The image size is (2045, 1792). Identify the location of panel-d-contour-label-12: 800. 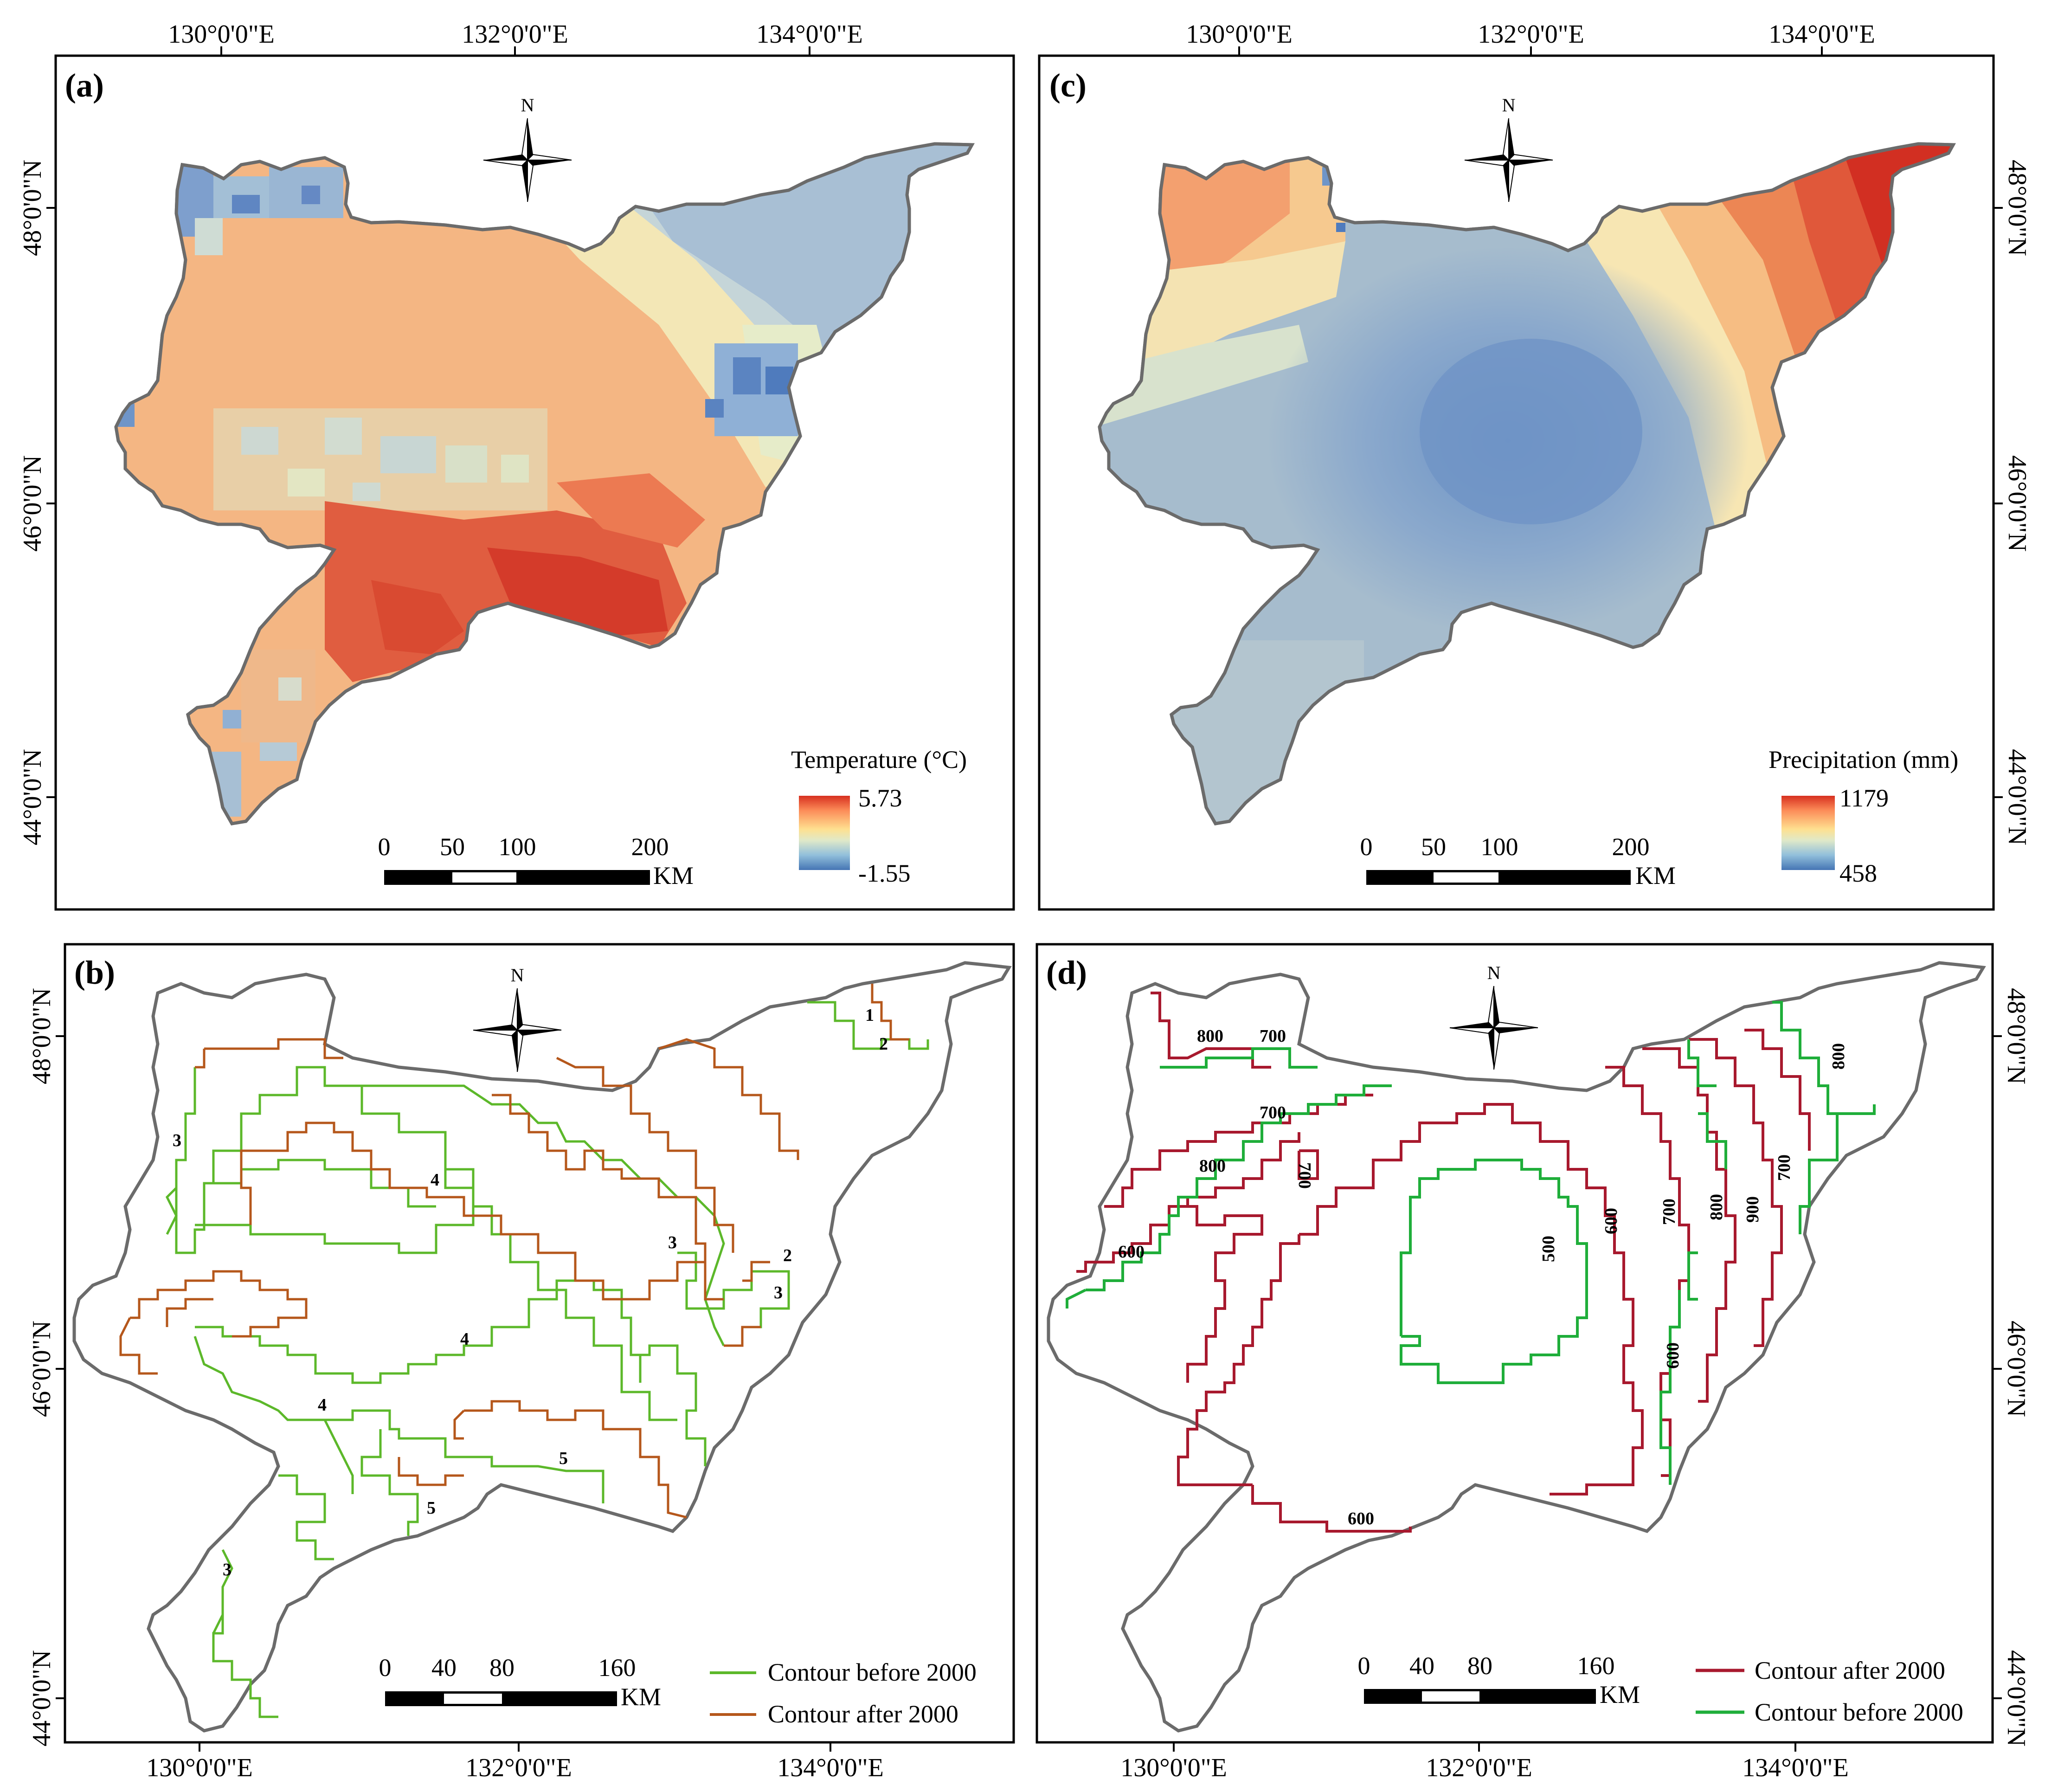
(1838, 1056).